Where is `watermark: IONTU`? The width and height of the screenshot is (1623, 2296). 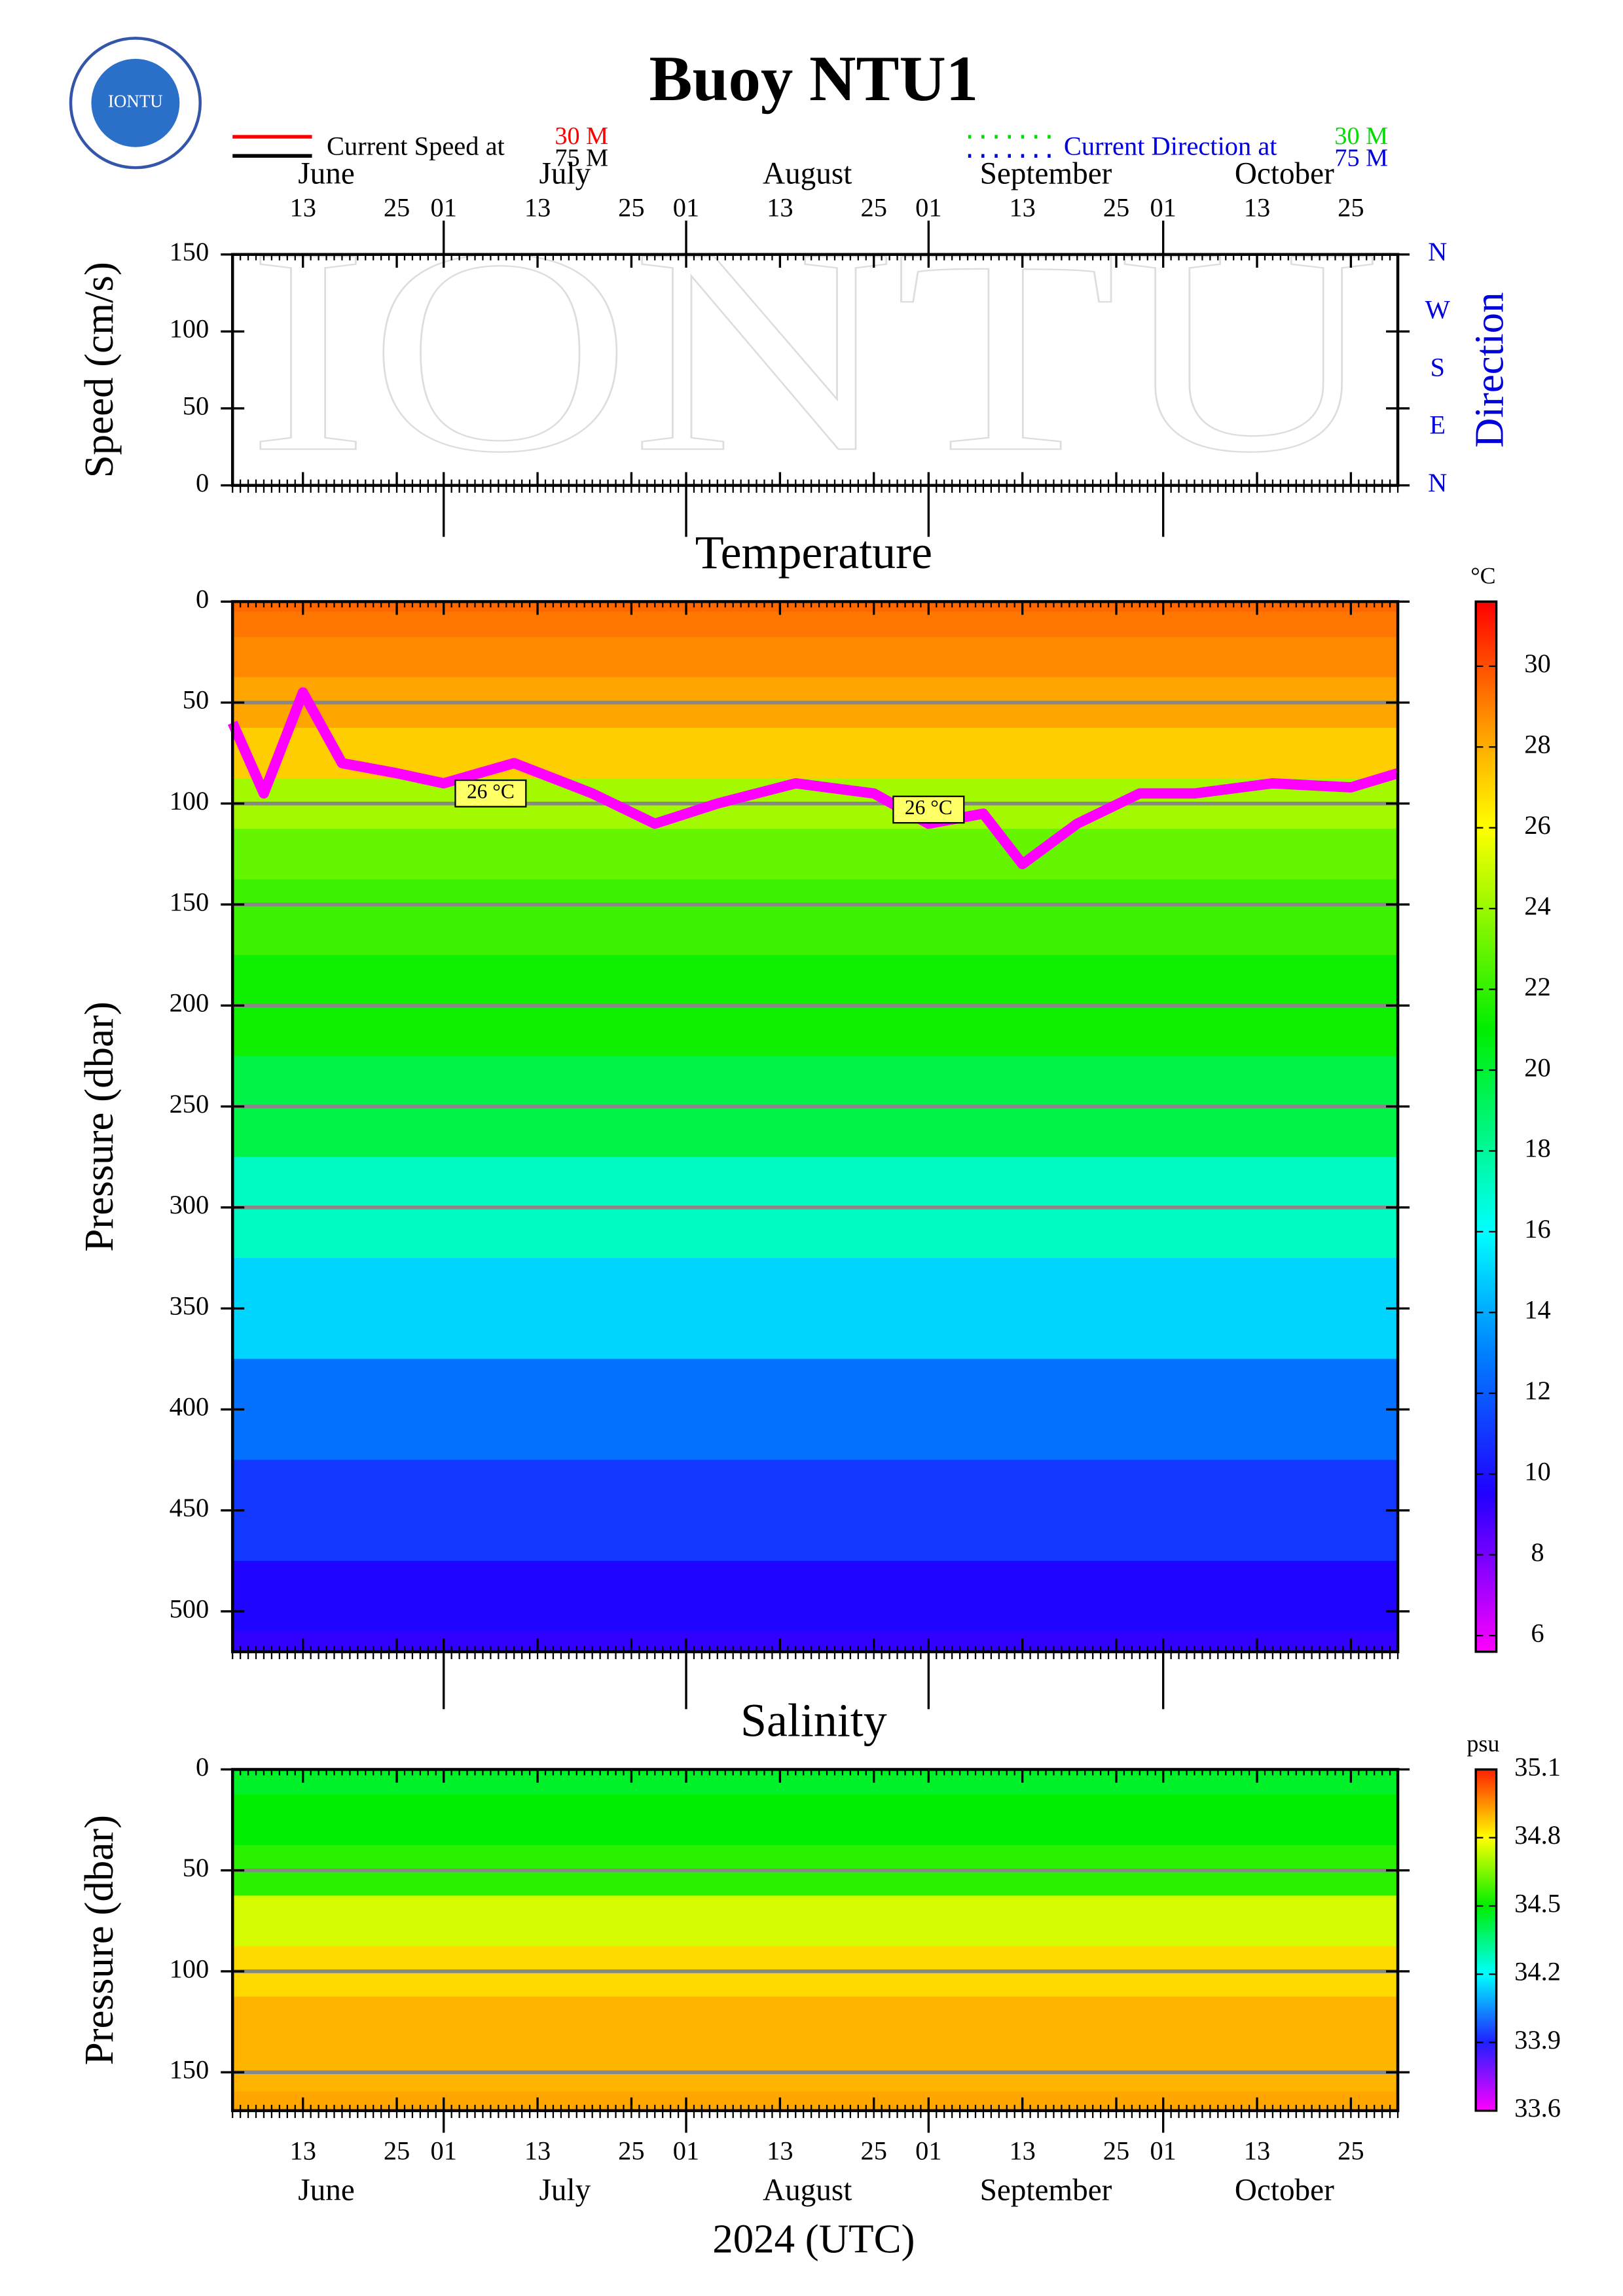
watermark: IONTU is located at coordinates (813, 350).